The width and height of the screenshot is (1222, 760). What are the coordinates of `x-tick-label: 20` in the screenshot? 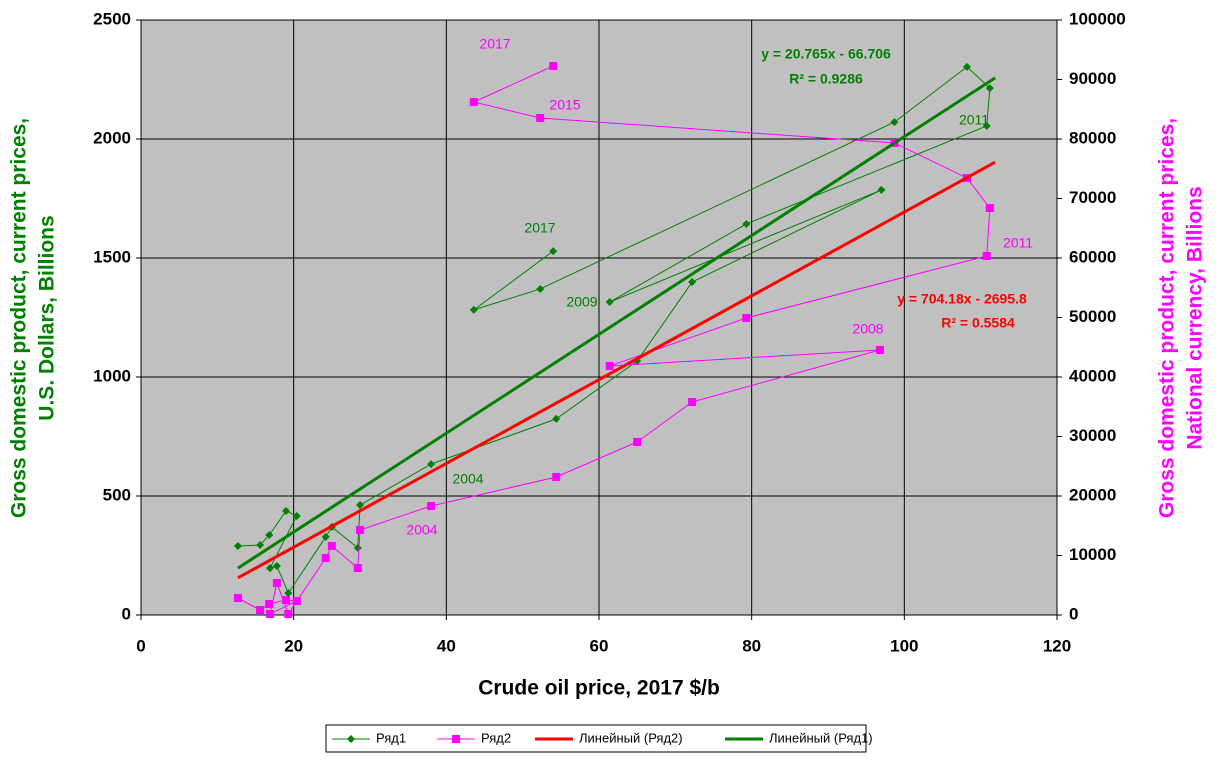 It's located at (293, 645).